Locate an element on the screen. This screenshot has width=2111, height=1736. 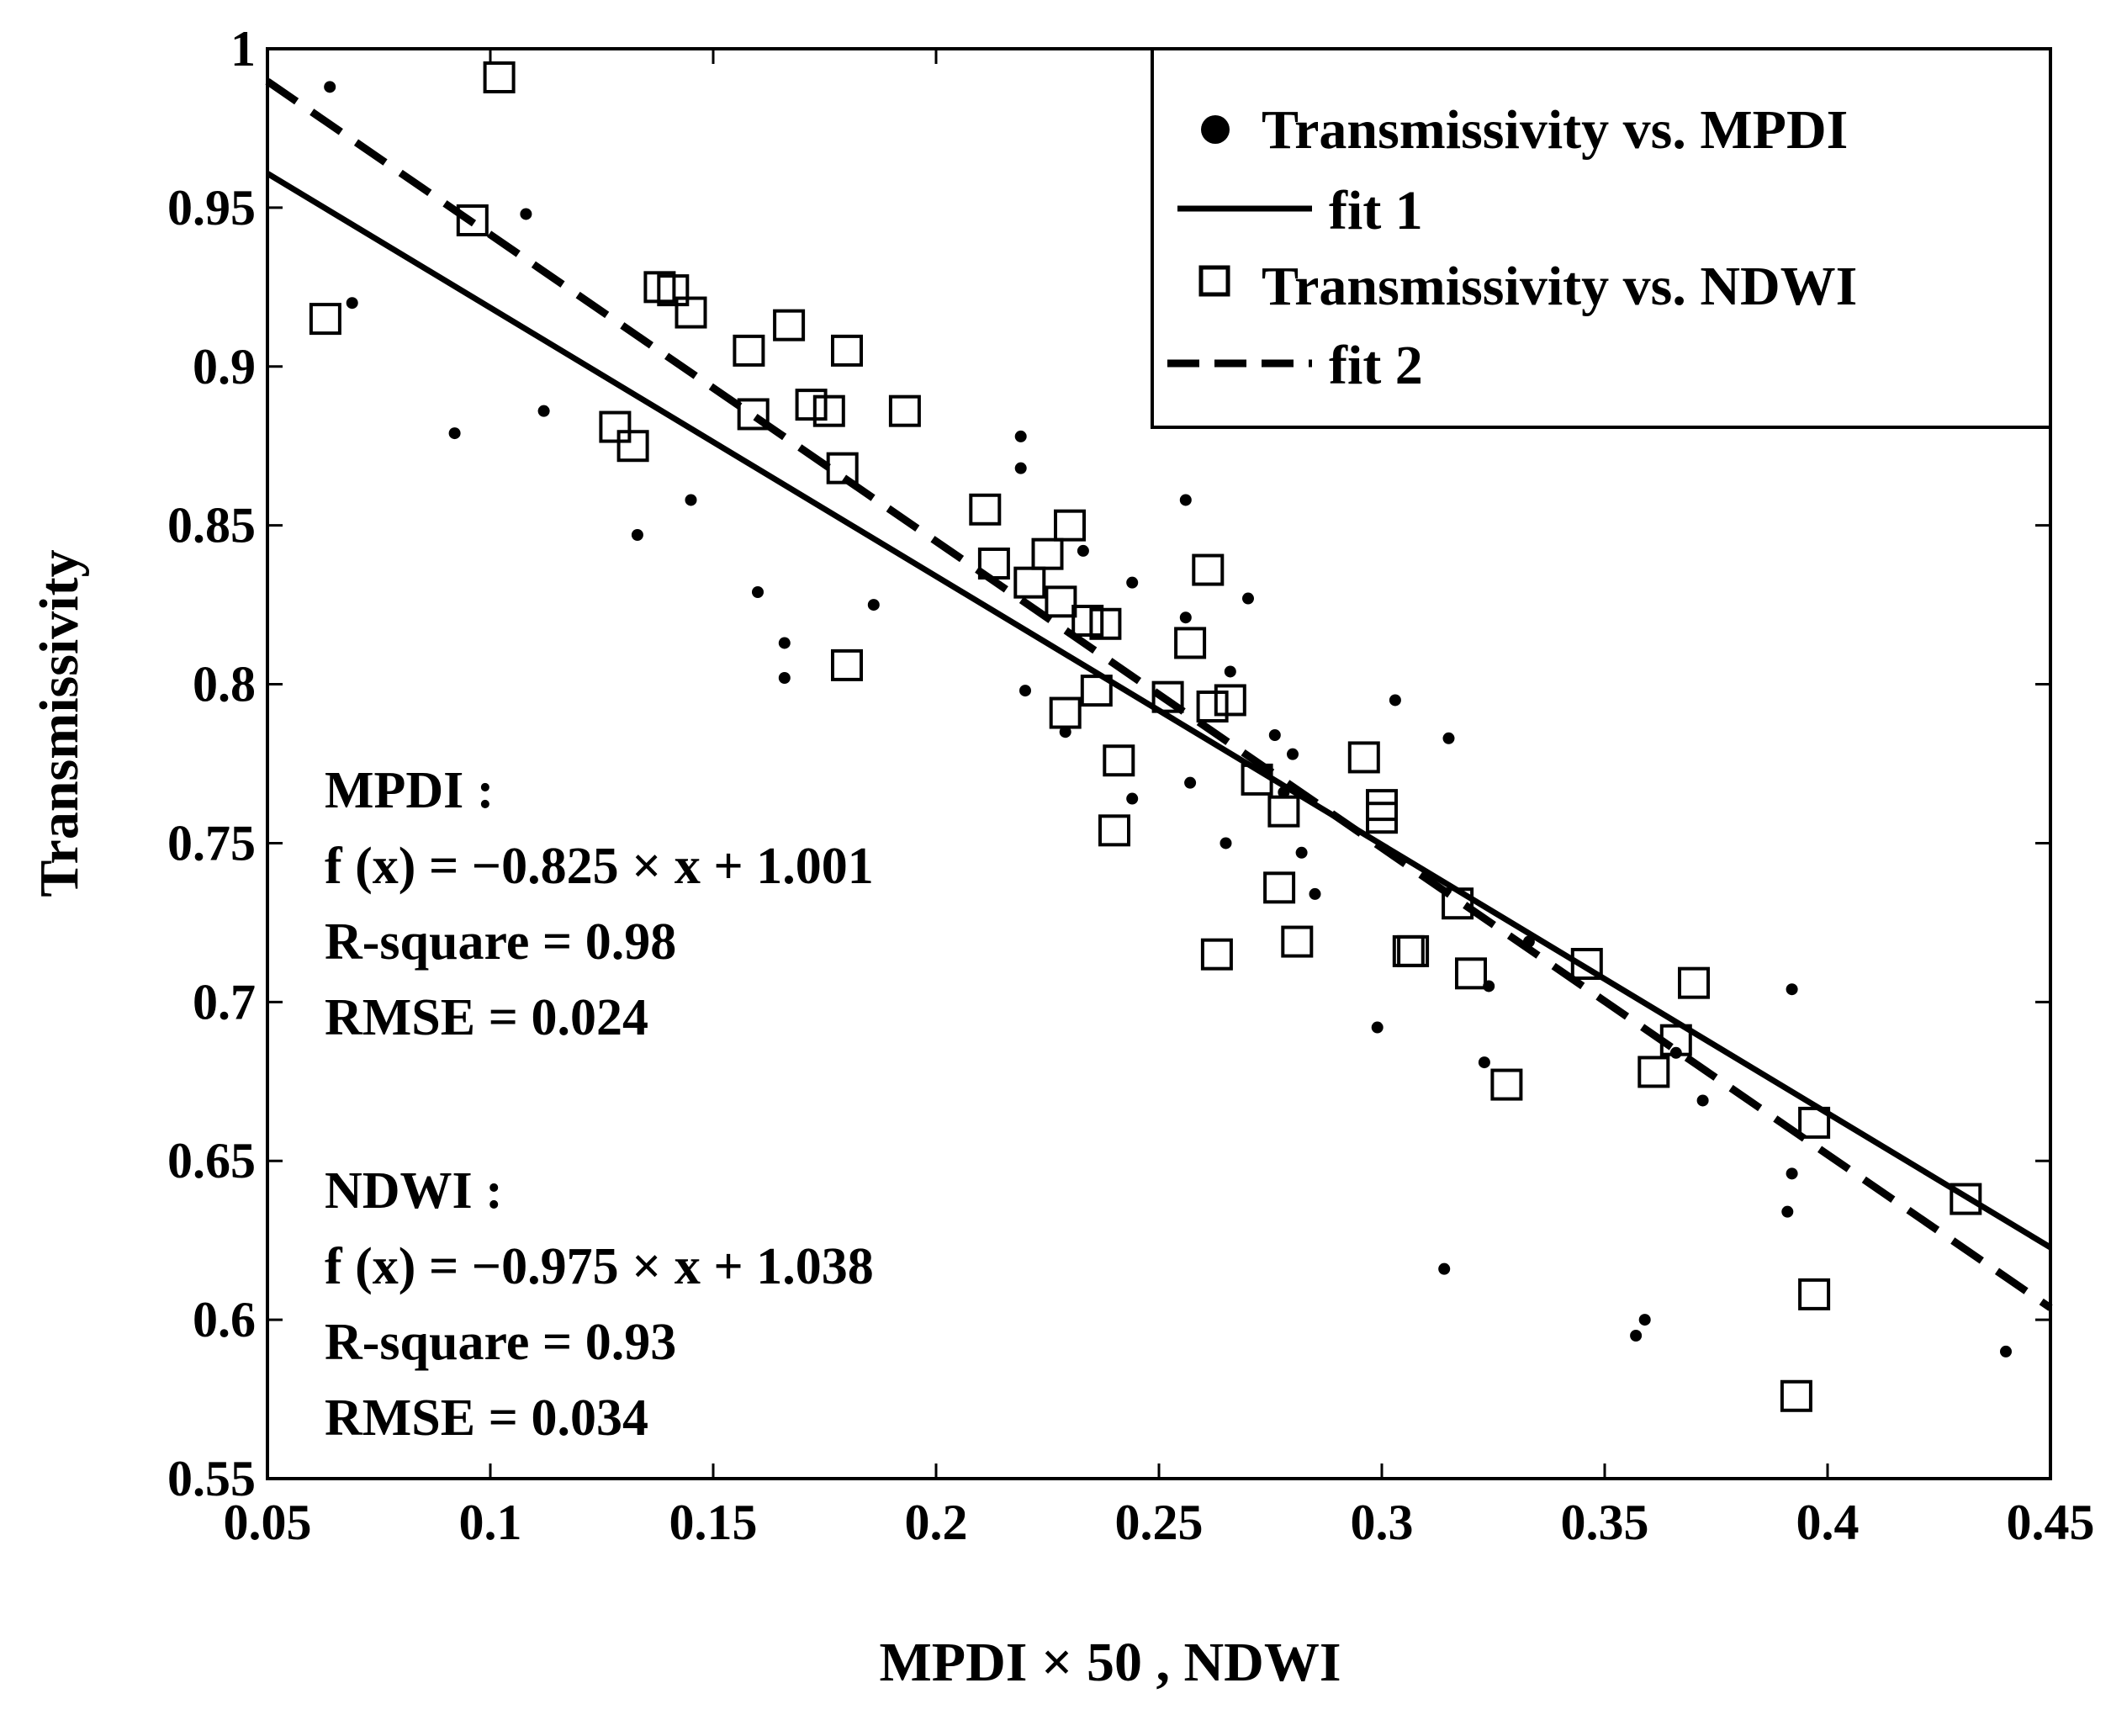
y-tick-label: 0.8 is located at coordinates (224, 684).